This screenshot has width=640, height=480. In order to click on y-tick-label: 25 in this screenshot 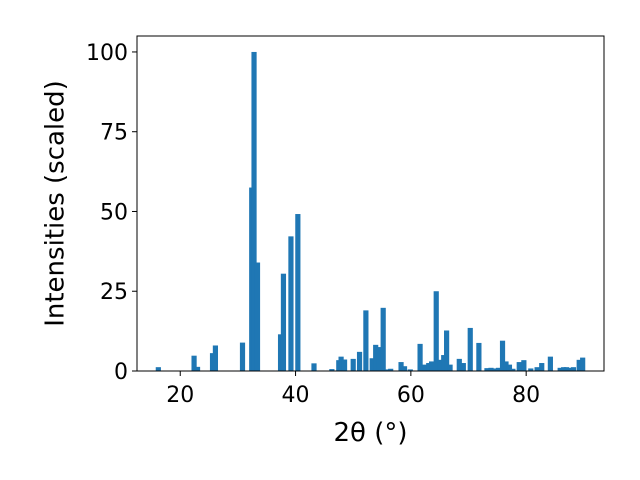, I will do `click(114, 292)`.